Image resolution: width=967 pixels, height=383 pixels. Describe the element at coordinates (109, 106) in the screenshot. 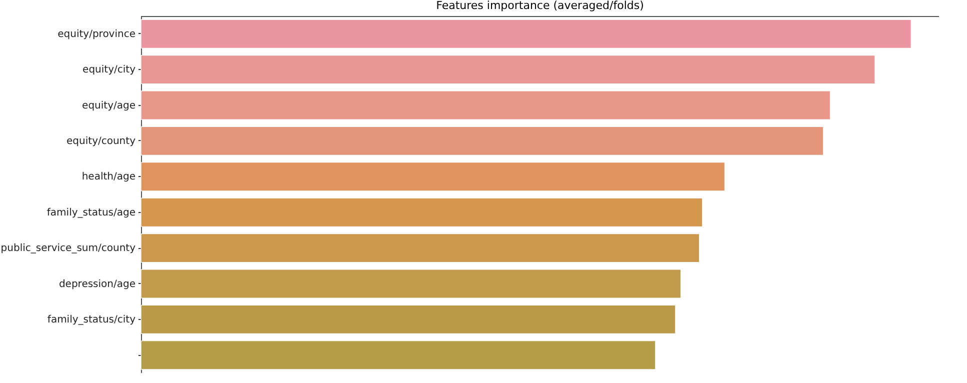

I see `y-tick-label: equity/age` at that location.